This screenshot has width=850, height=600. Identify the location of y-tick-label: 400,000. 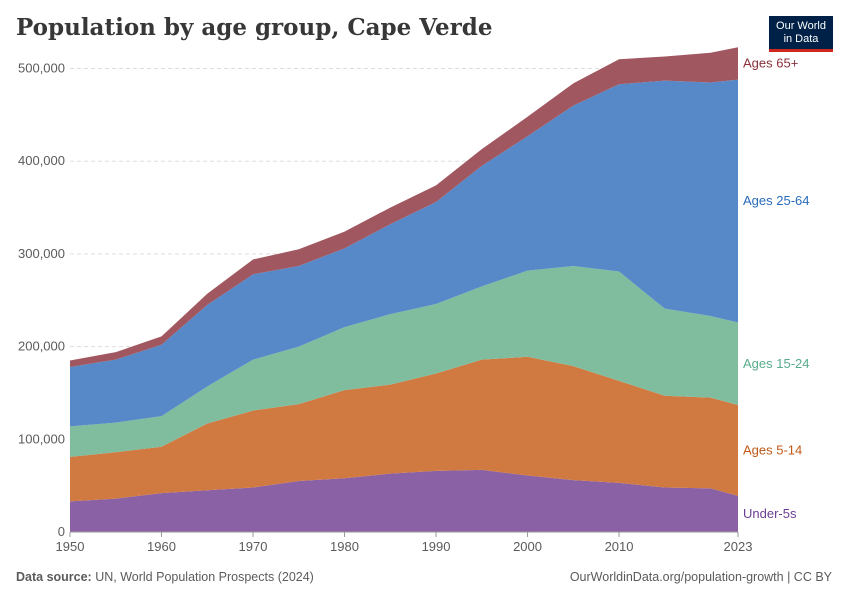
(41, 160).